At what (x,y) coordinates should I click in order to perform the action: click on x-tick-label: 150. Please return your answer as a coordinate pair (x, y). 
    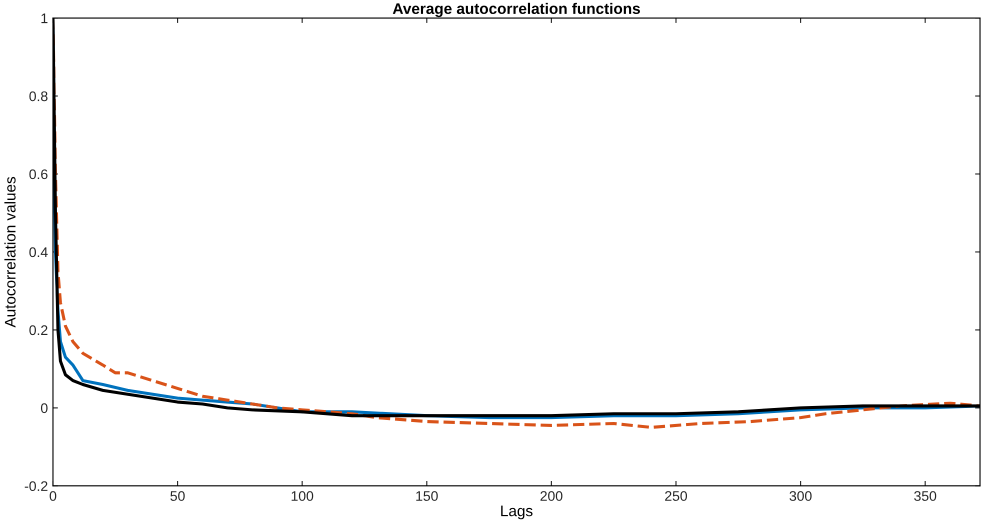
    Looking at the image, I should click on (427, 496).